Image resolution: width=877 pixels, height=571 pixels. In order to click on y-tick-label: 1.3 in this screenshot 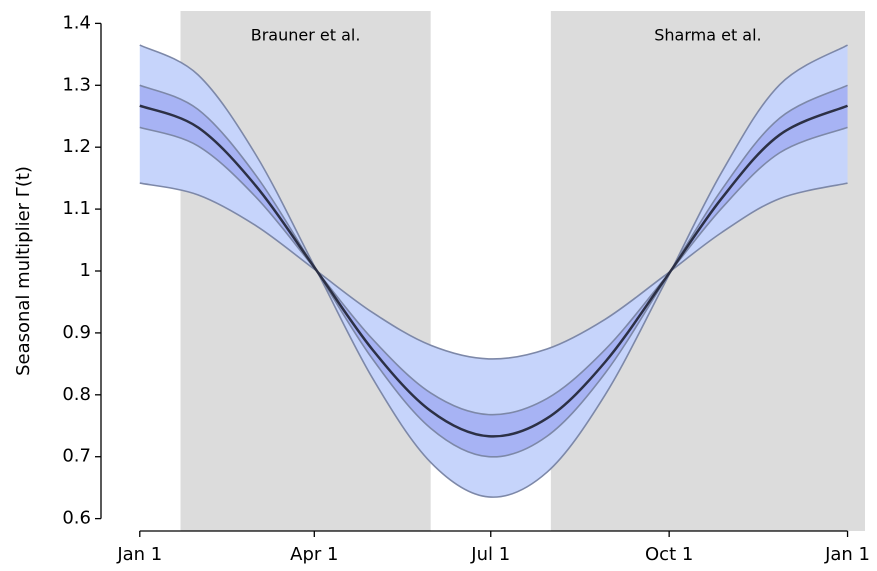, I will do `click(76, 84)`.